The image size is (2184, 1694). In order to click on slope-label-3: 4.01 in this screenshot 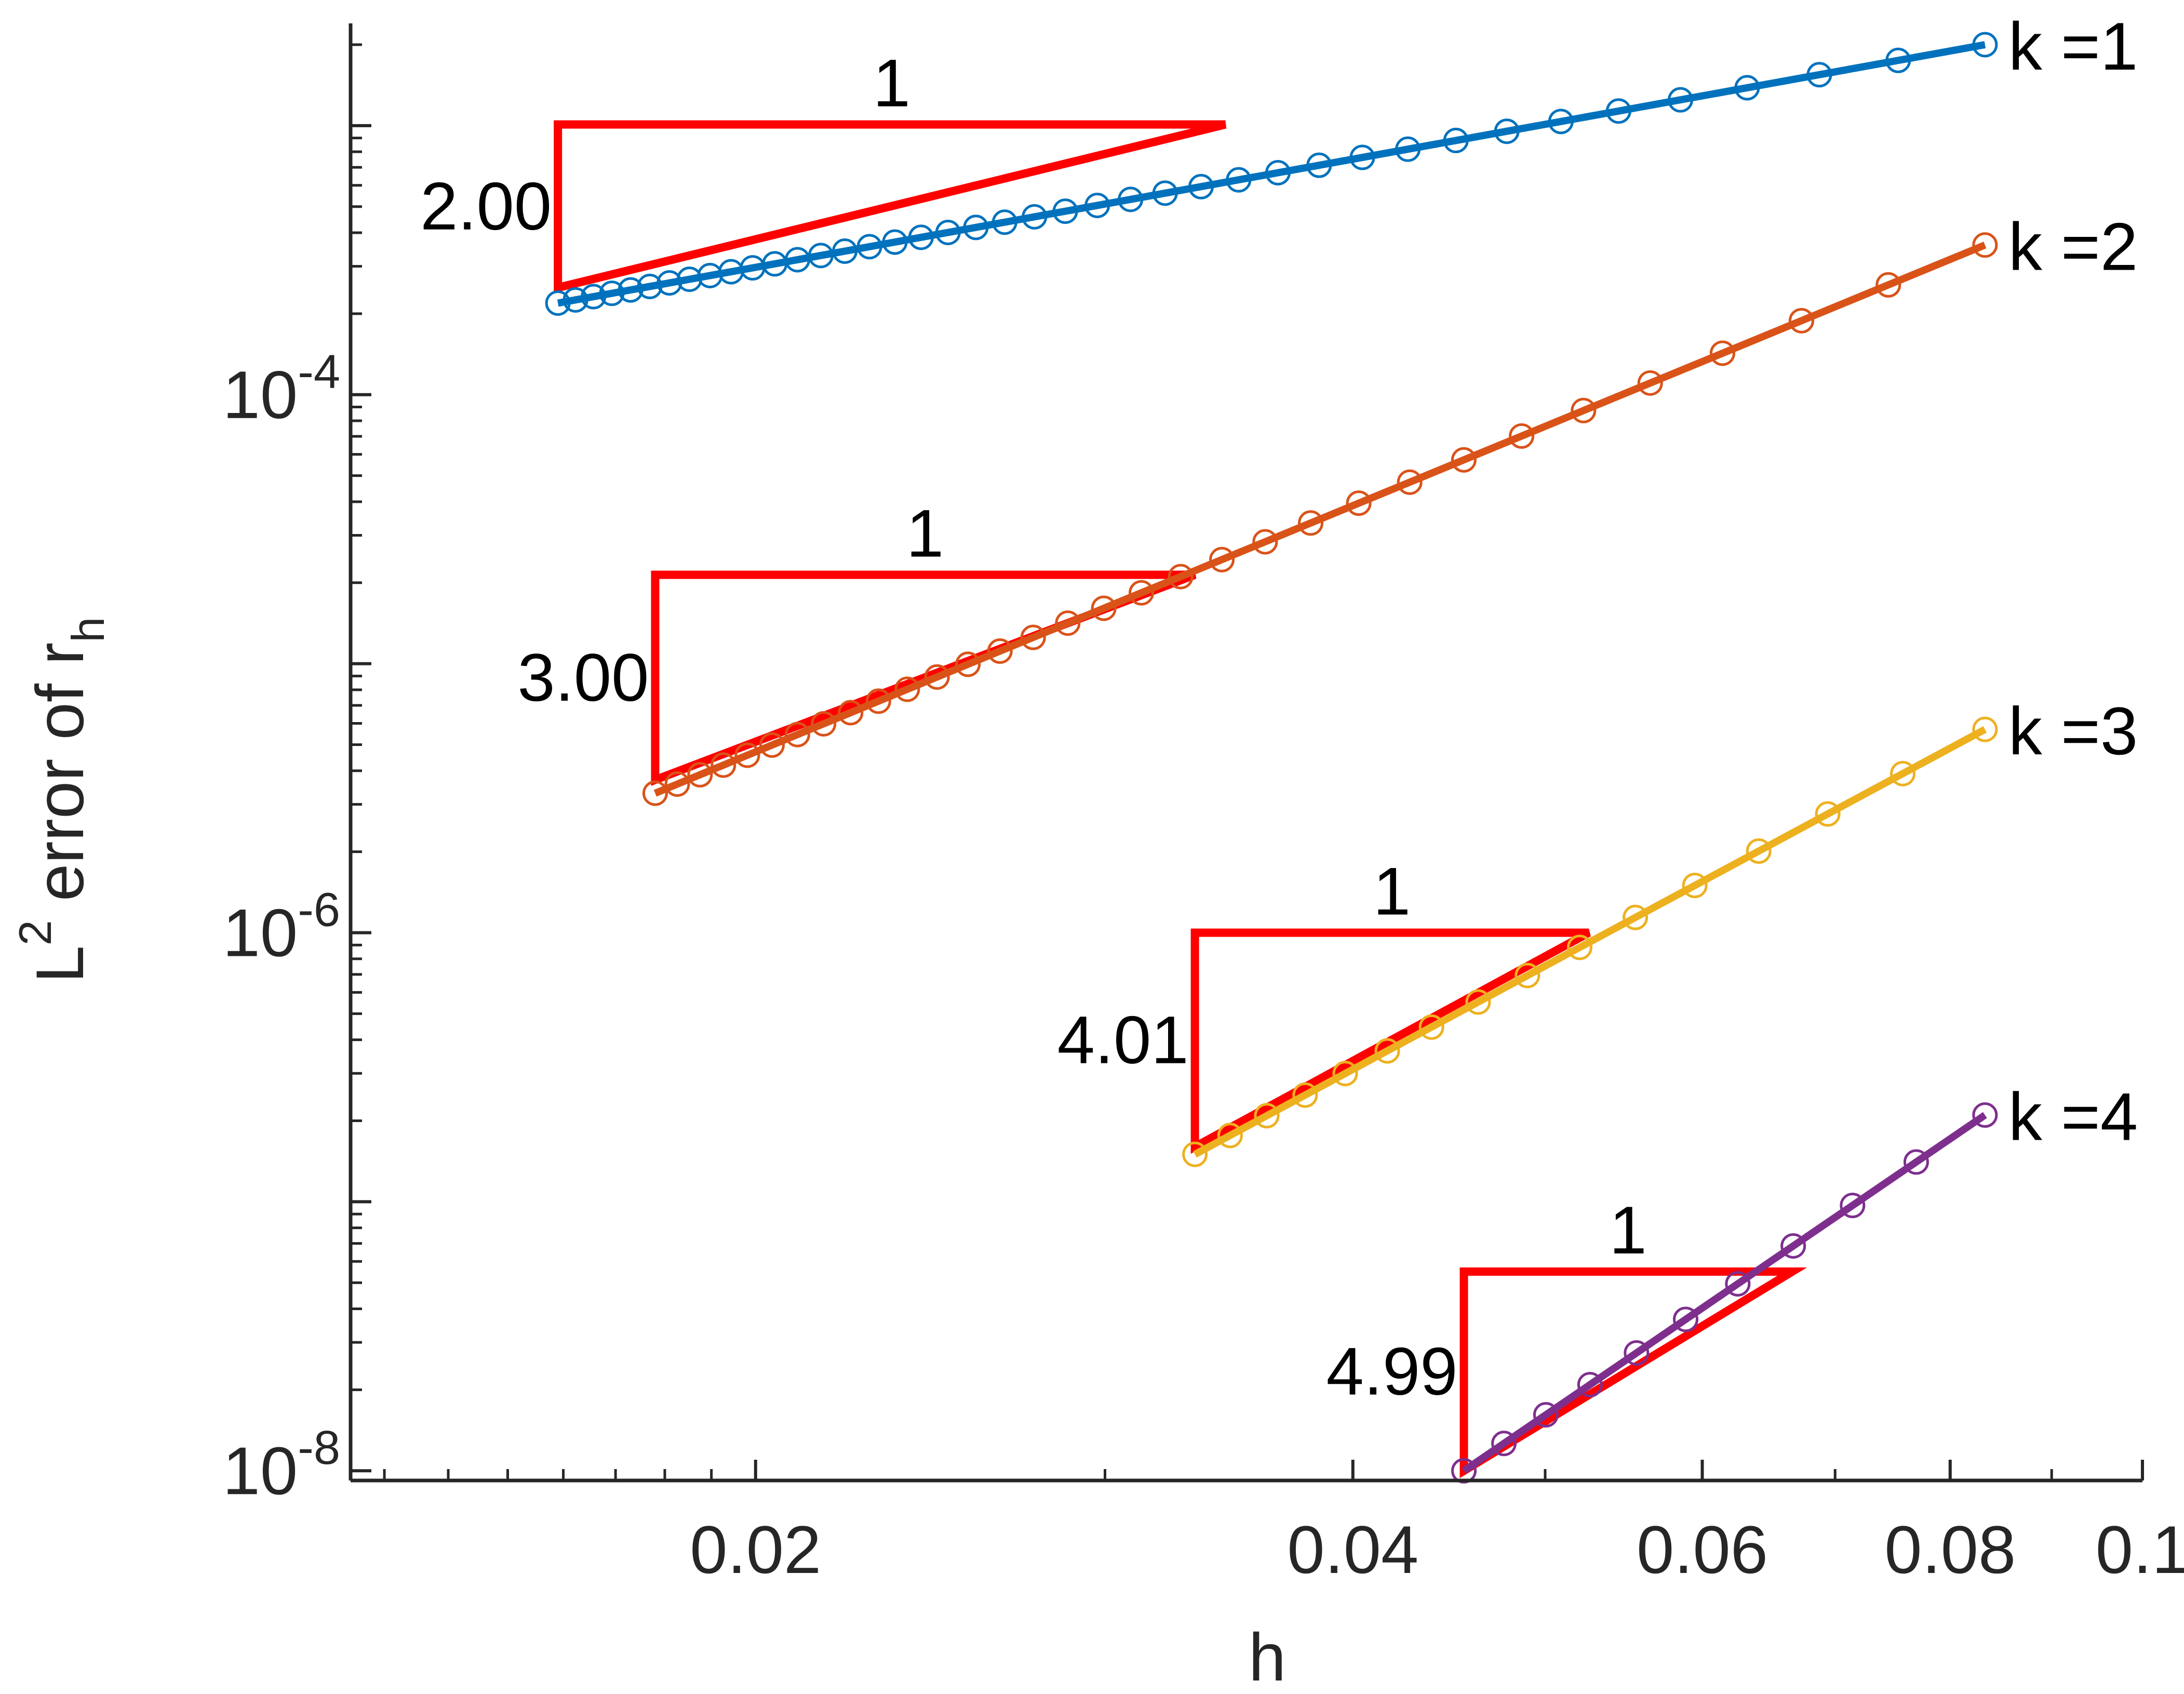, I will do `click(1123, 1040)`.